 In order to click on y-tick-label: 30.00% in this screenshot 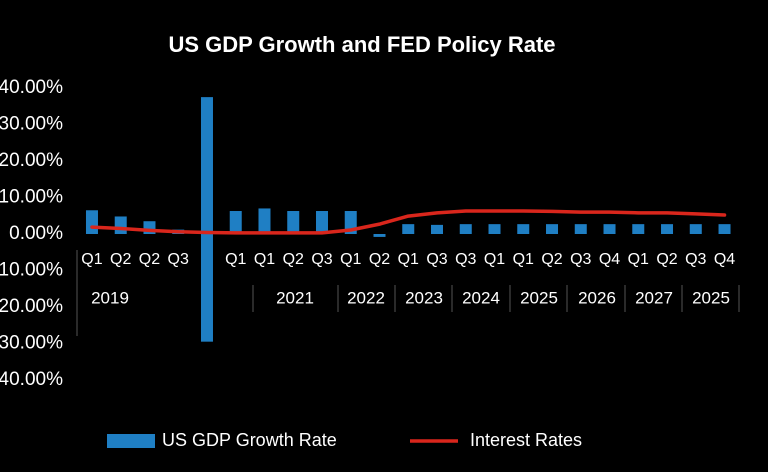, I will do `click(31, 124)`.